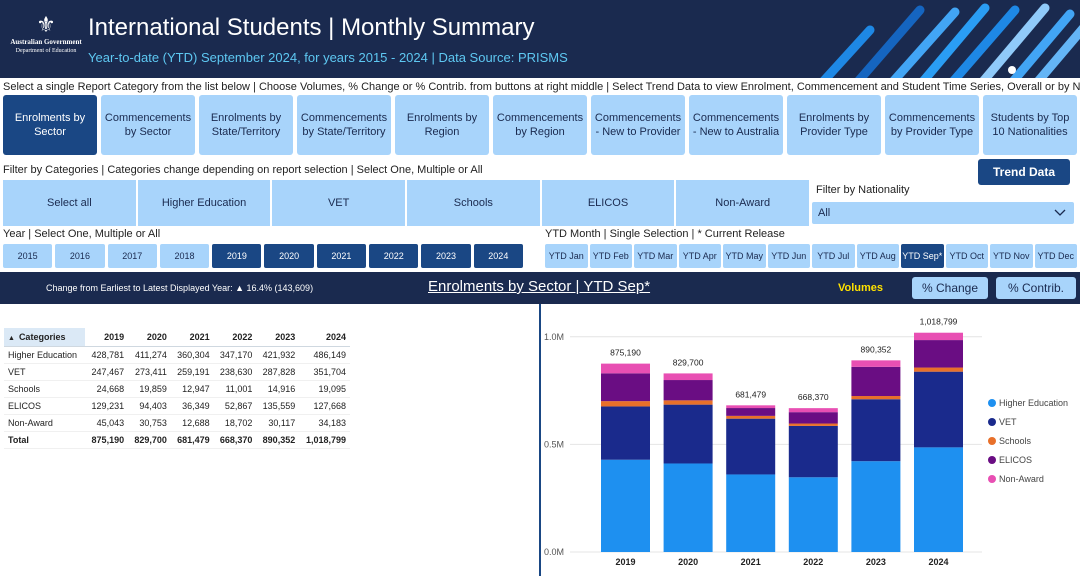 This screenshot has height=576, width=1080. Describe the element at coordinates (938, 354) in the screenshot. I see `bar-segment-elicos-2024` at that location.